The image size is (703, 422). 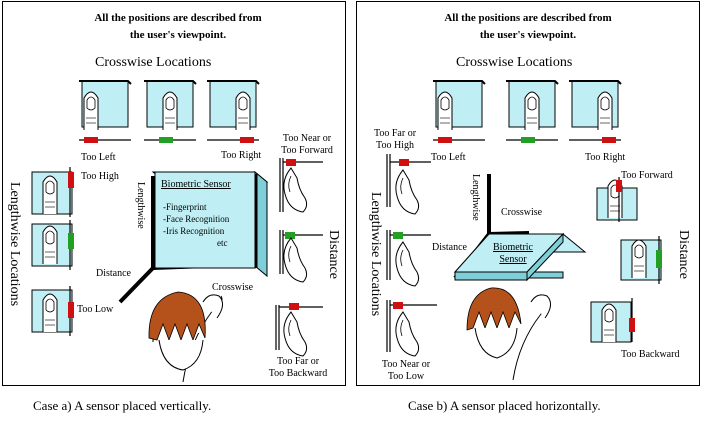 I want to click on indicator-too-right, so click(x=247, y=140).